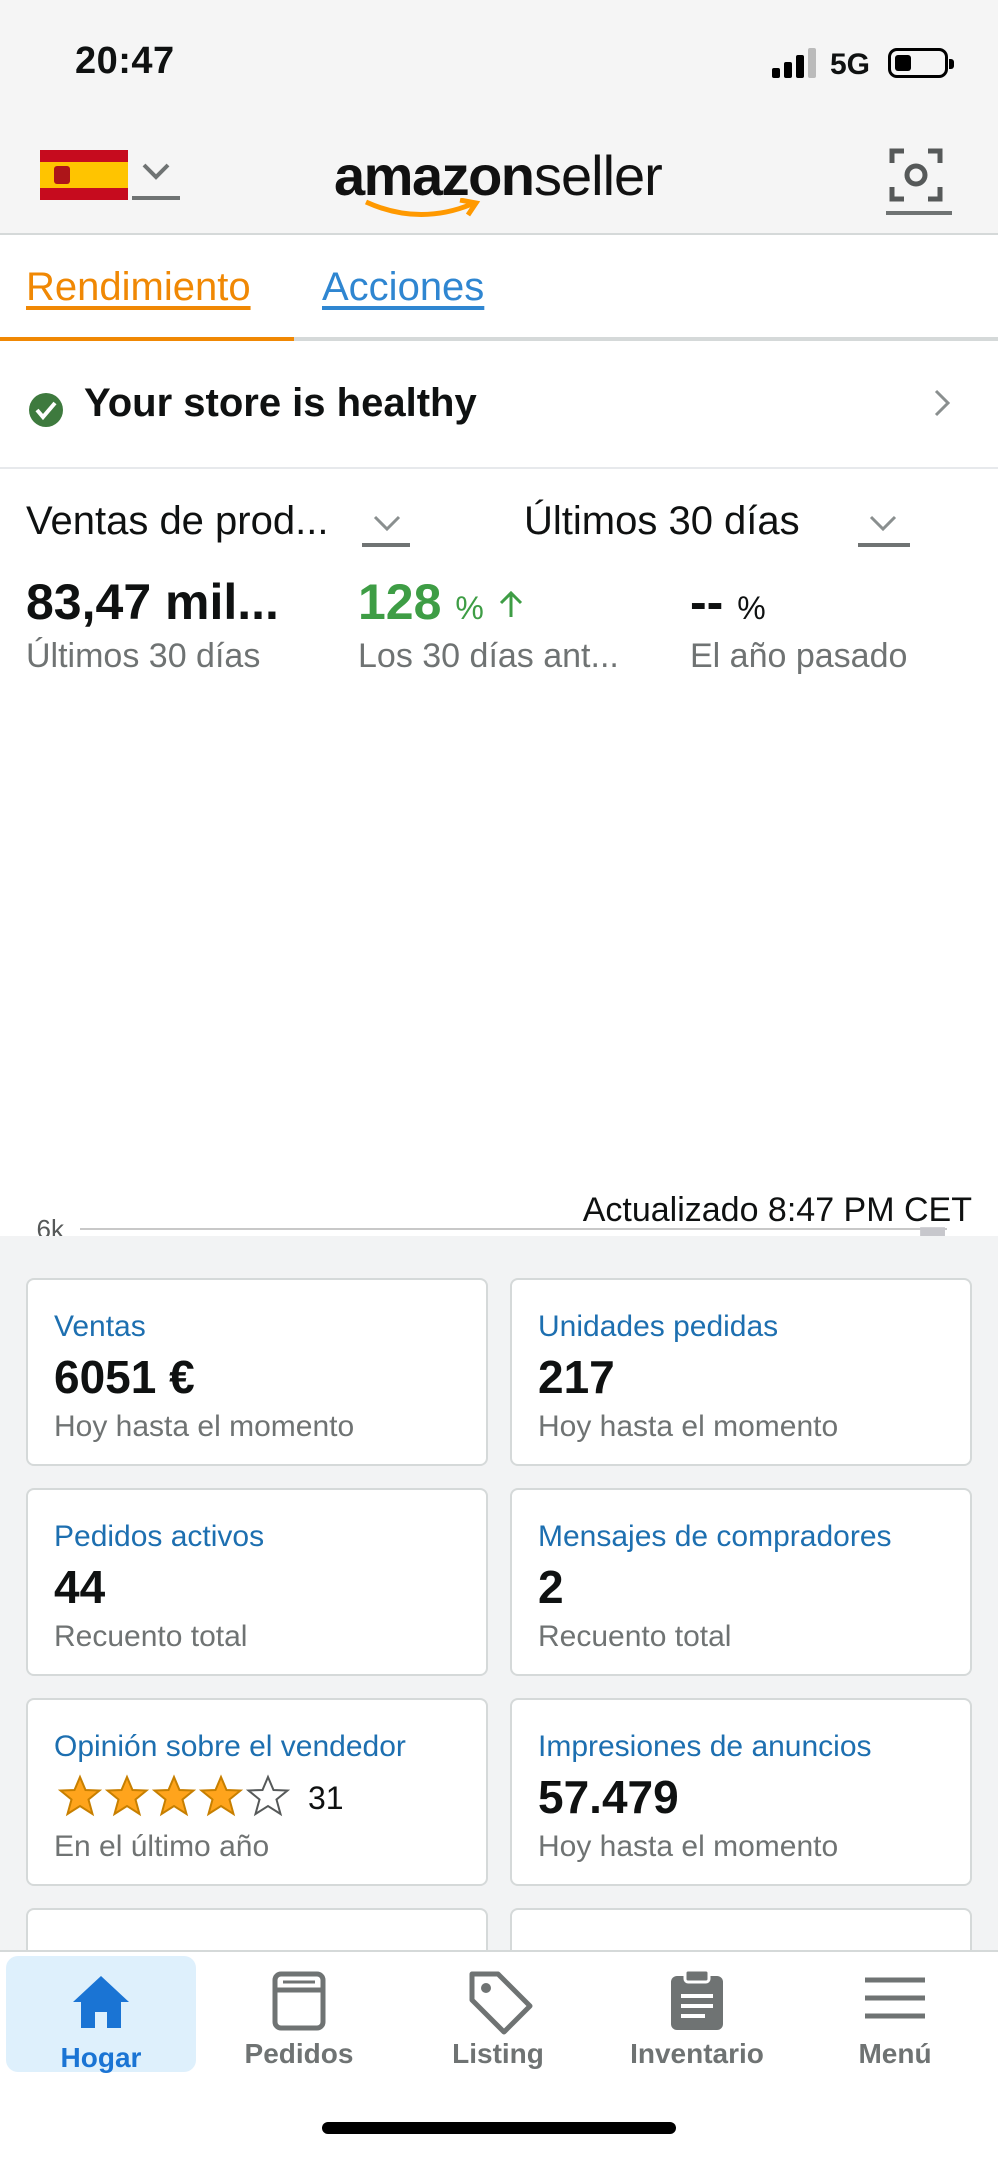 This screenshot has height=2160, width=998. Describe the element at coordinates (715, 1536) in the screenshot. I see `card-title: Mensajes de compradores` at that location.